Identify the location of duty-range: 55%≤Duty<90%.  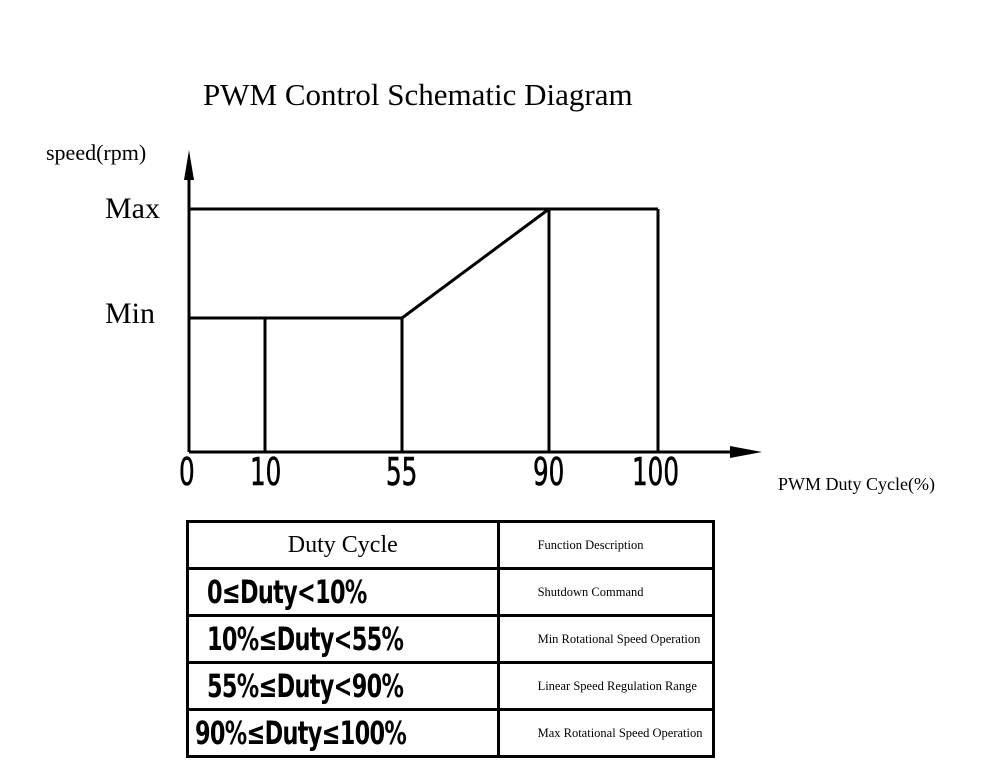
(305, 686).